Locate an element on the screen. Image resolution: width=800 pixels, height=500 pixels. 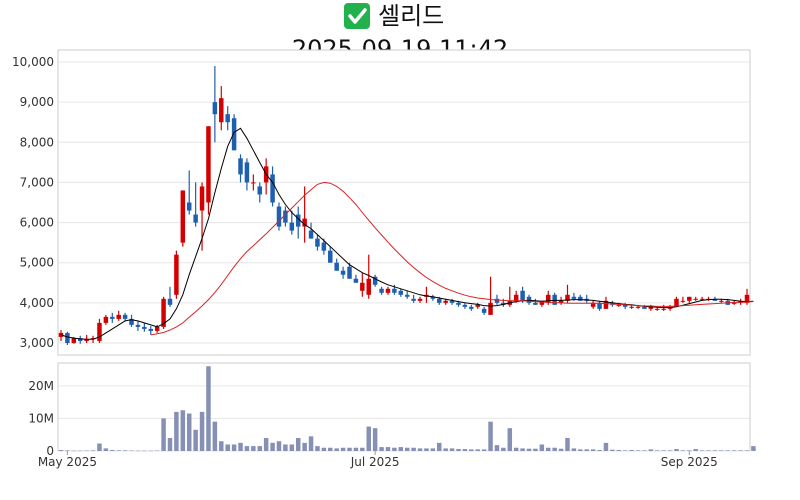
volume-y-tick-label: 20M is located at coordinates (41, 386).